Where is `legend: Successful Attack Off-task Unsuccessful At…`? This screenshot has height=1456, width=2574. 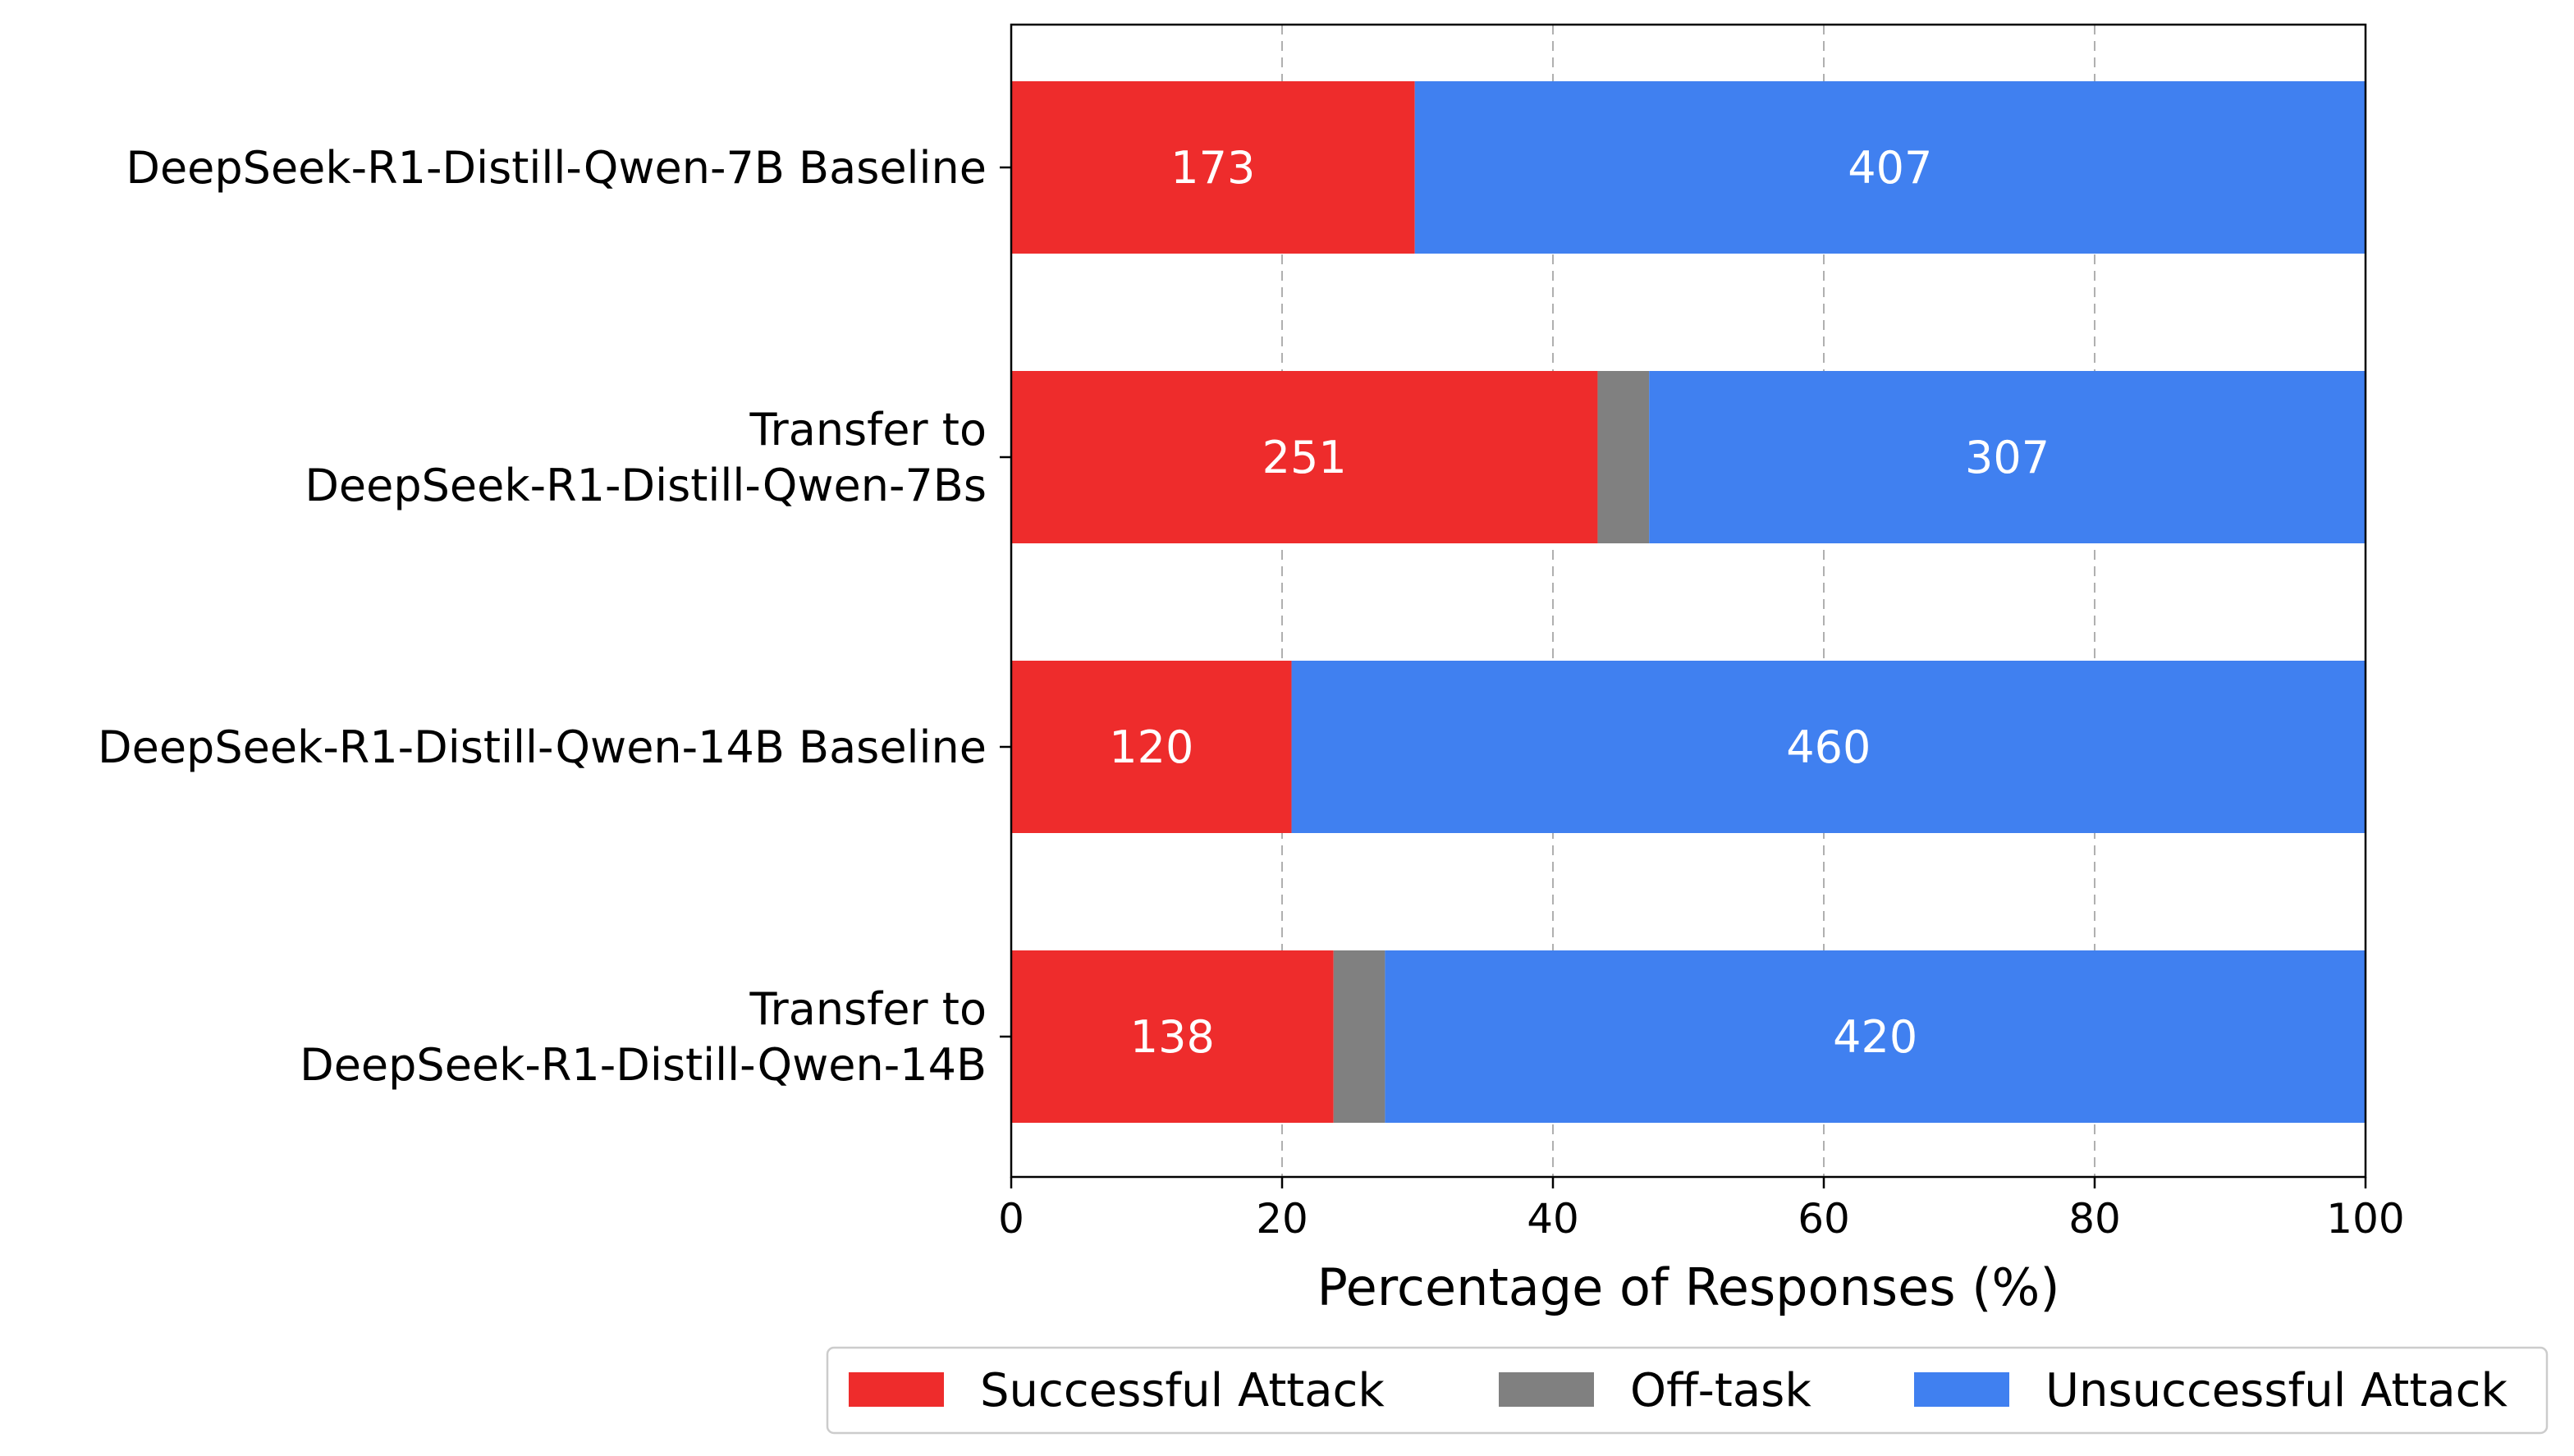
legend: Successful Attack Off-task Unsuccessful At… is located at coordinates (1687, 1390).